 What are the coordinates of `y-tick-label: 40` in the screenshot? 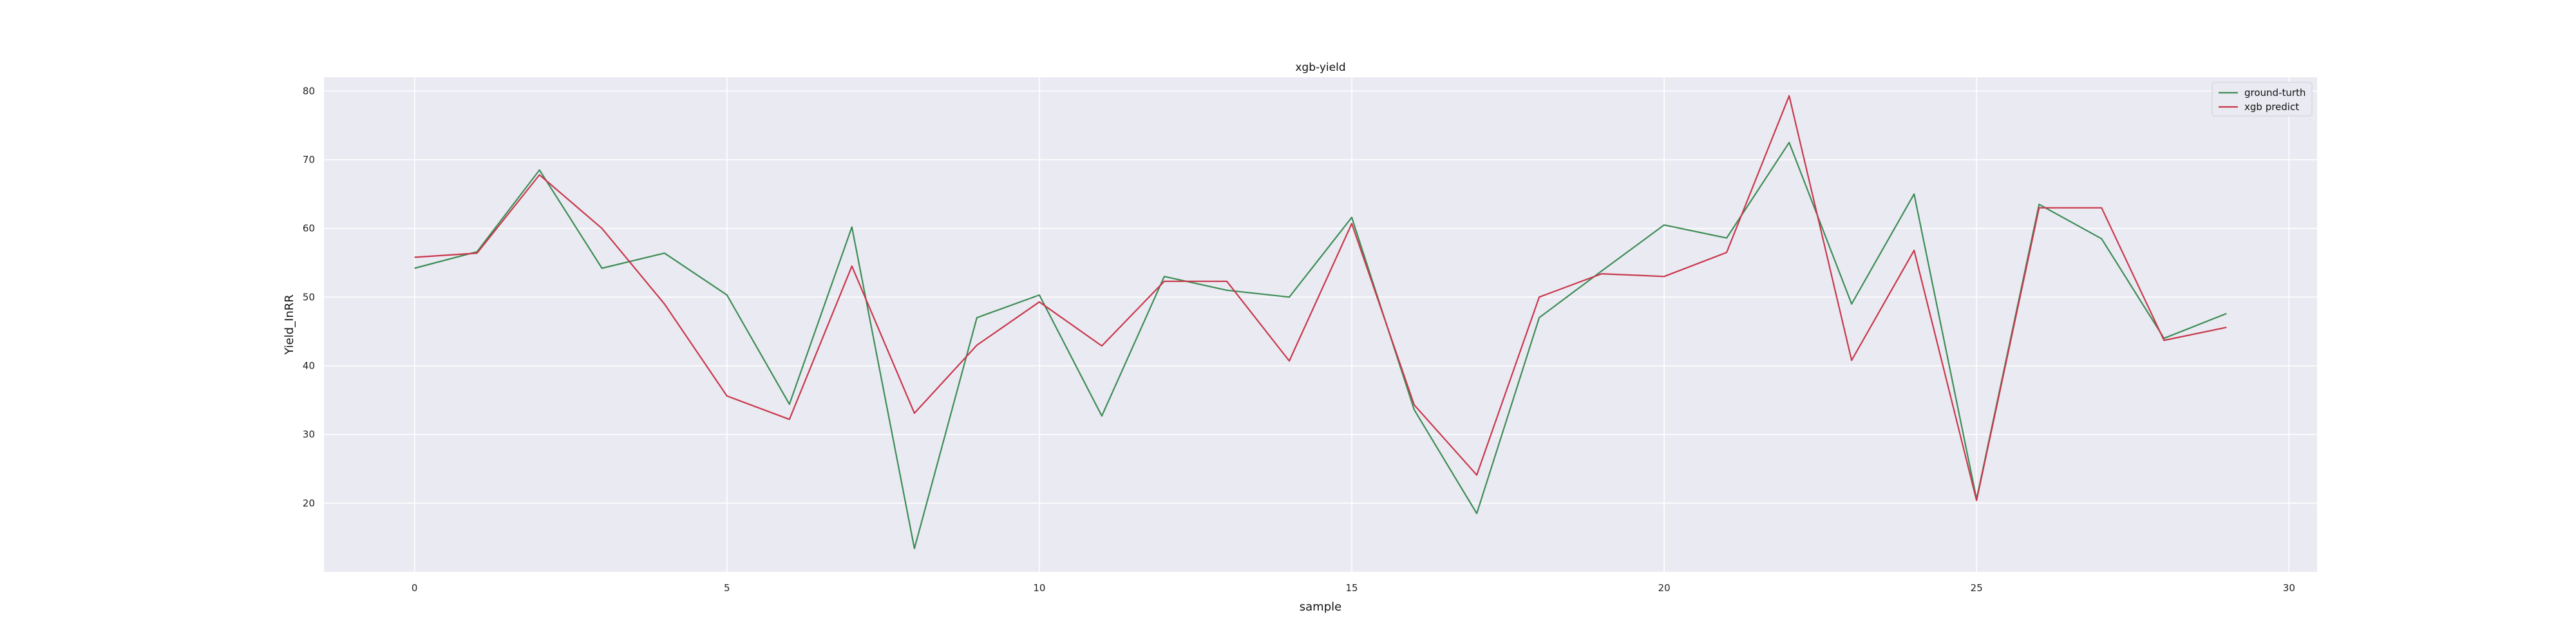 It's located at (309, 366).